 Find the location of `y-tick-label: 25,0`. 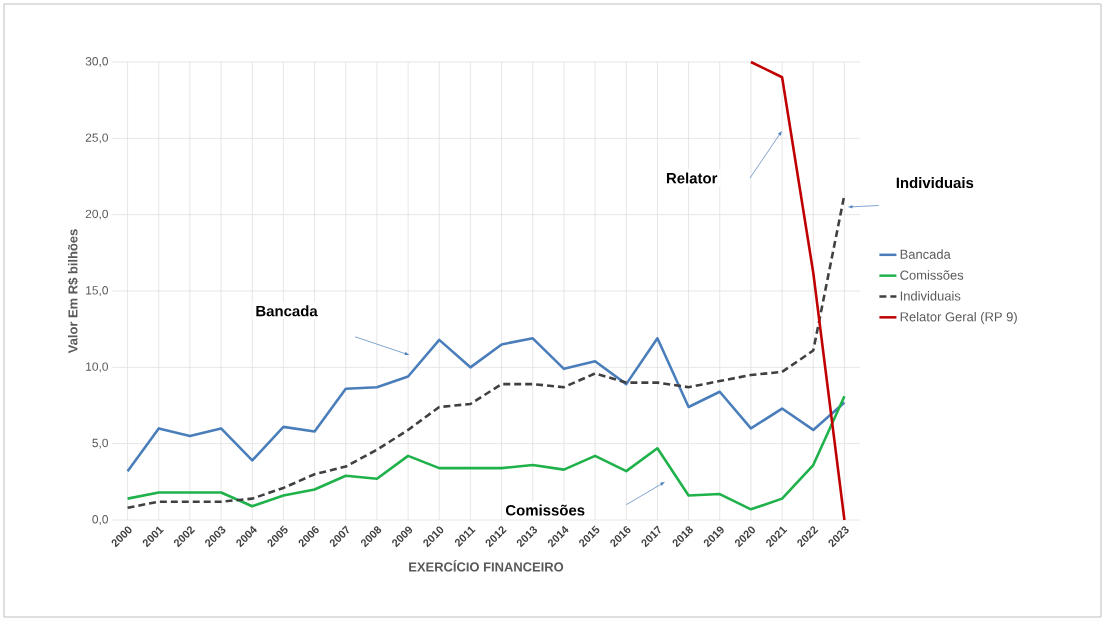

y-tick-label: 25,0 is located at coordinates (97, 138).